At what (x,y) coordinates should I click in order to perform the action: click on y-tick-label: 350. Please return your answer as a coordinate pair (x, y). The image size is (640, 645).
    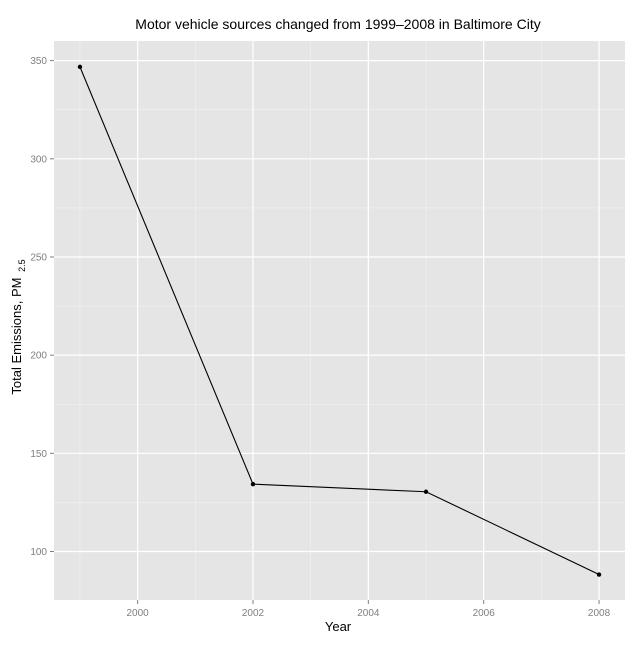
    Looking at the image, I should click on (38, 61).